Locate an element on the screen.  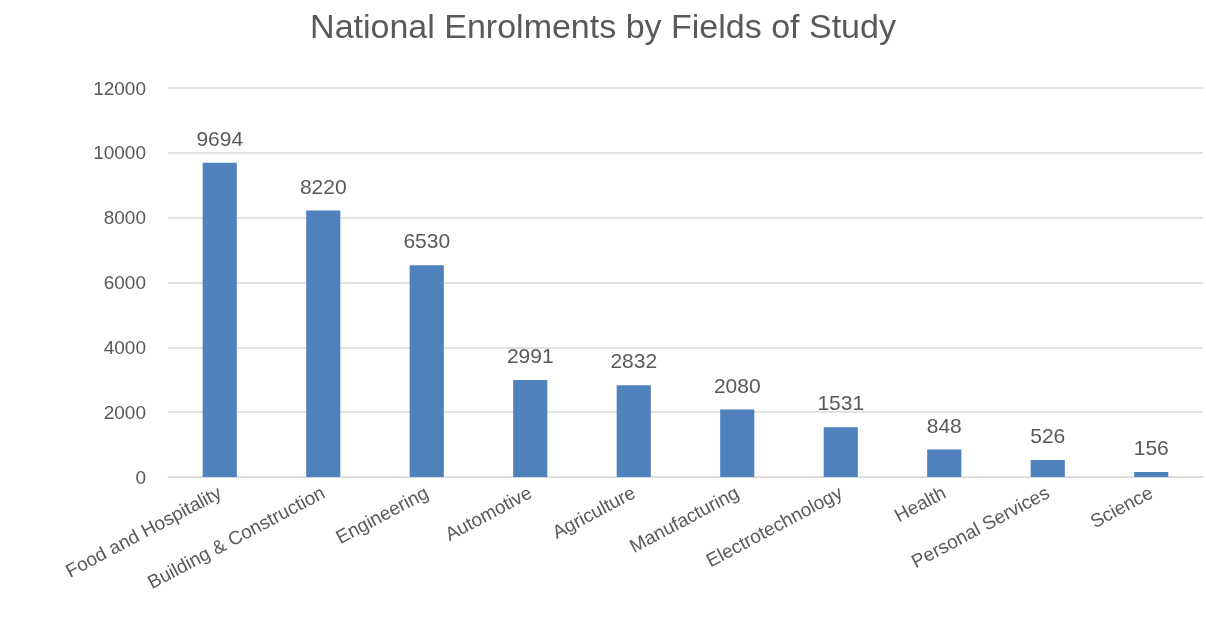
data-label: 1531 is located at coordinates (841, 403).